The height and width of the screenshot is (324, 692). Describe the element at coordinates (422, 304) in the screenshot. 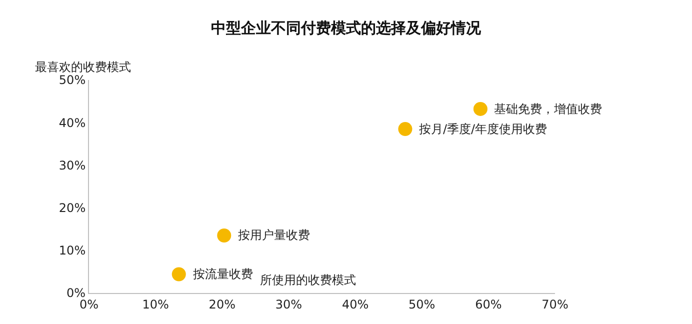

I see `x-tick-label: 50%` at that location.